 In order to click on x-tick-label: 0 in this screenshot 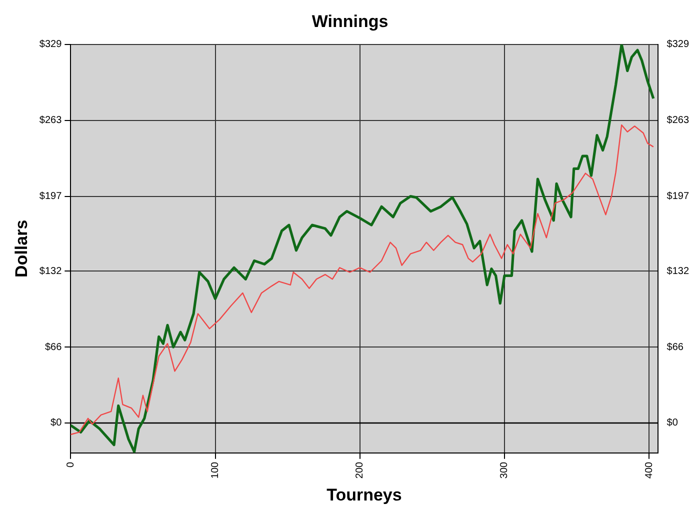, I will do `click(70, 464)`.